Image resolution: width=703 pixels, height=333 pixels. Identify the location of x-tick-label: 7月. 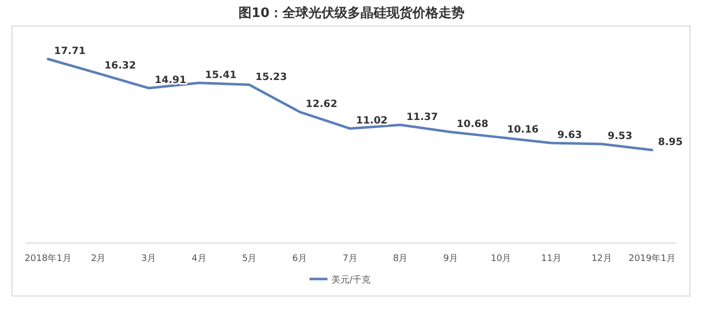
(350, 259).